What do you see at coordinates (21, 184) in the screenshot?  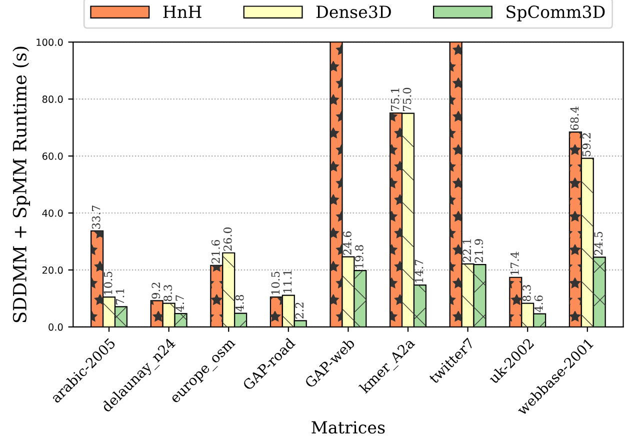 I see `y-axis-title: SDDMM + SpMM Runtime (s)` at bounding box center [21, 184].